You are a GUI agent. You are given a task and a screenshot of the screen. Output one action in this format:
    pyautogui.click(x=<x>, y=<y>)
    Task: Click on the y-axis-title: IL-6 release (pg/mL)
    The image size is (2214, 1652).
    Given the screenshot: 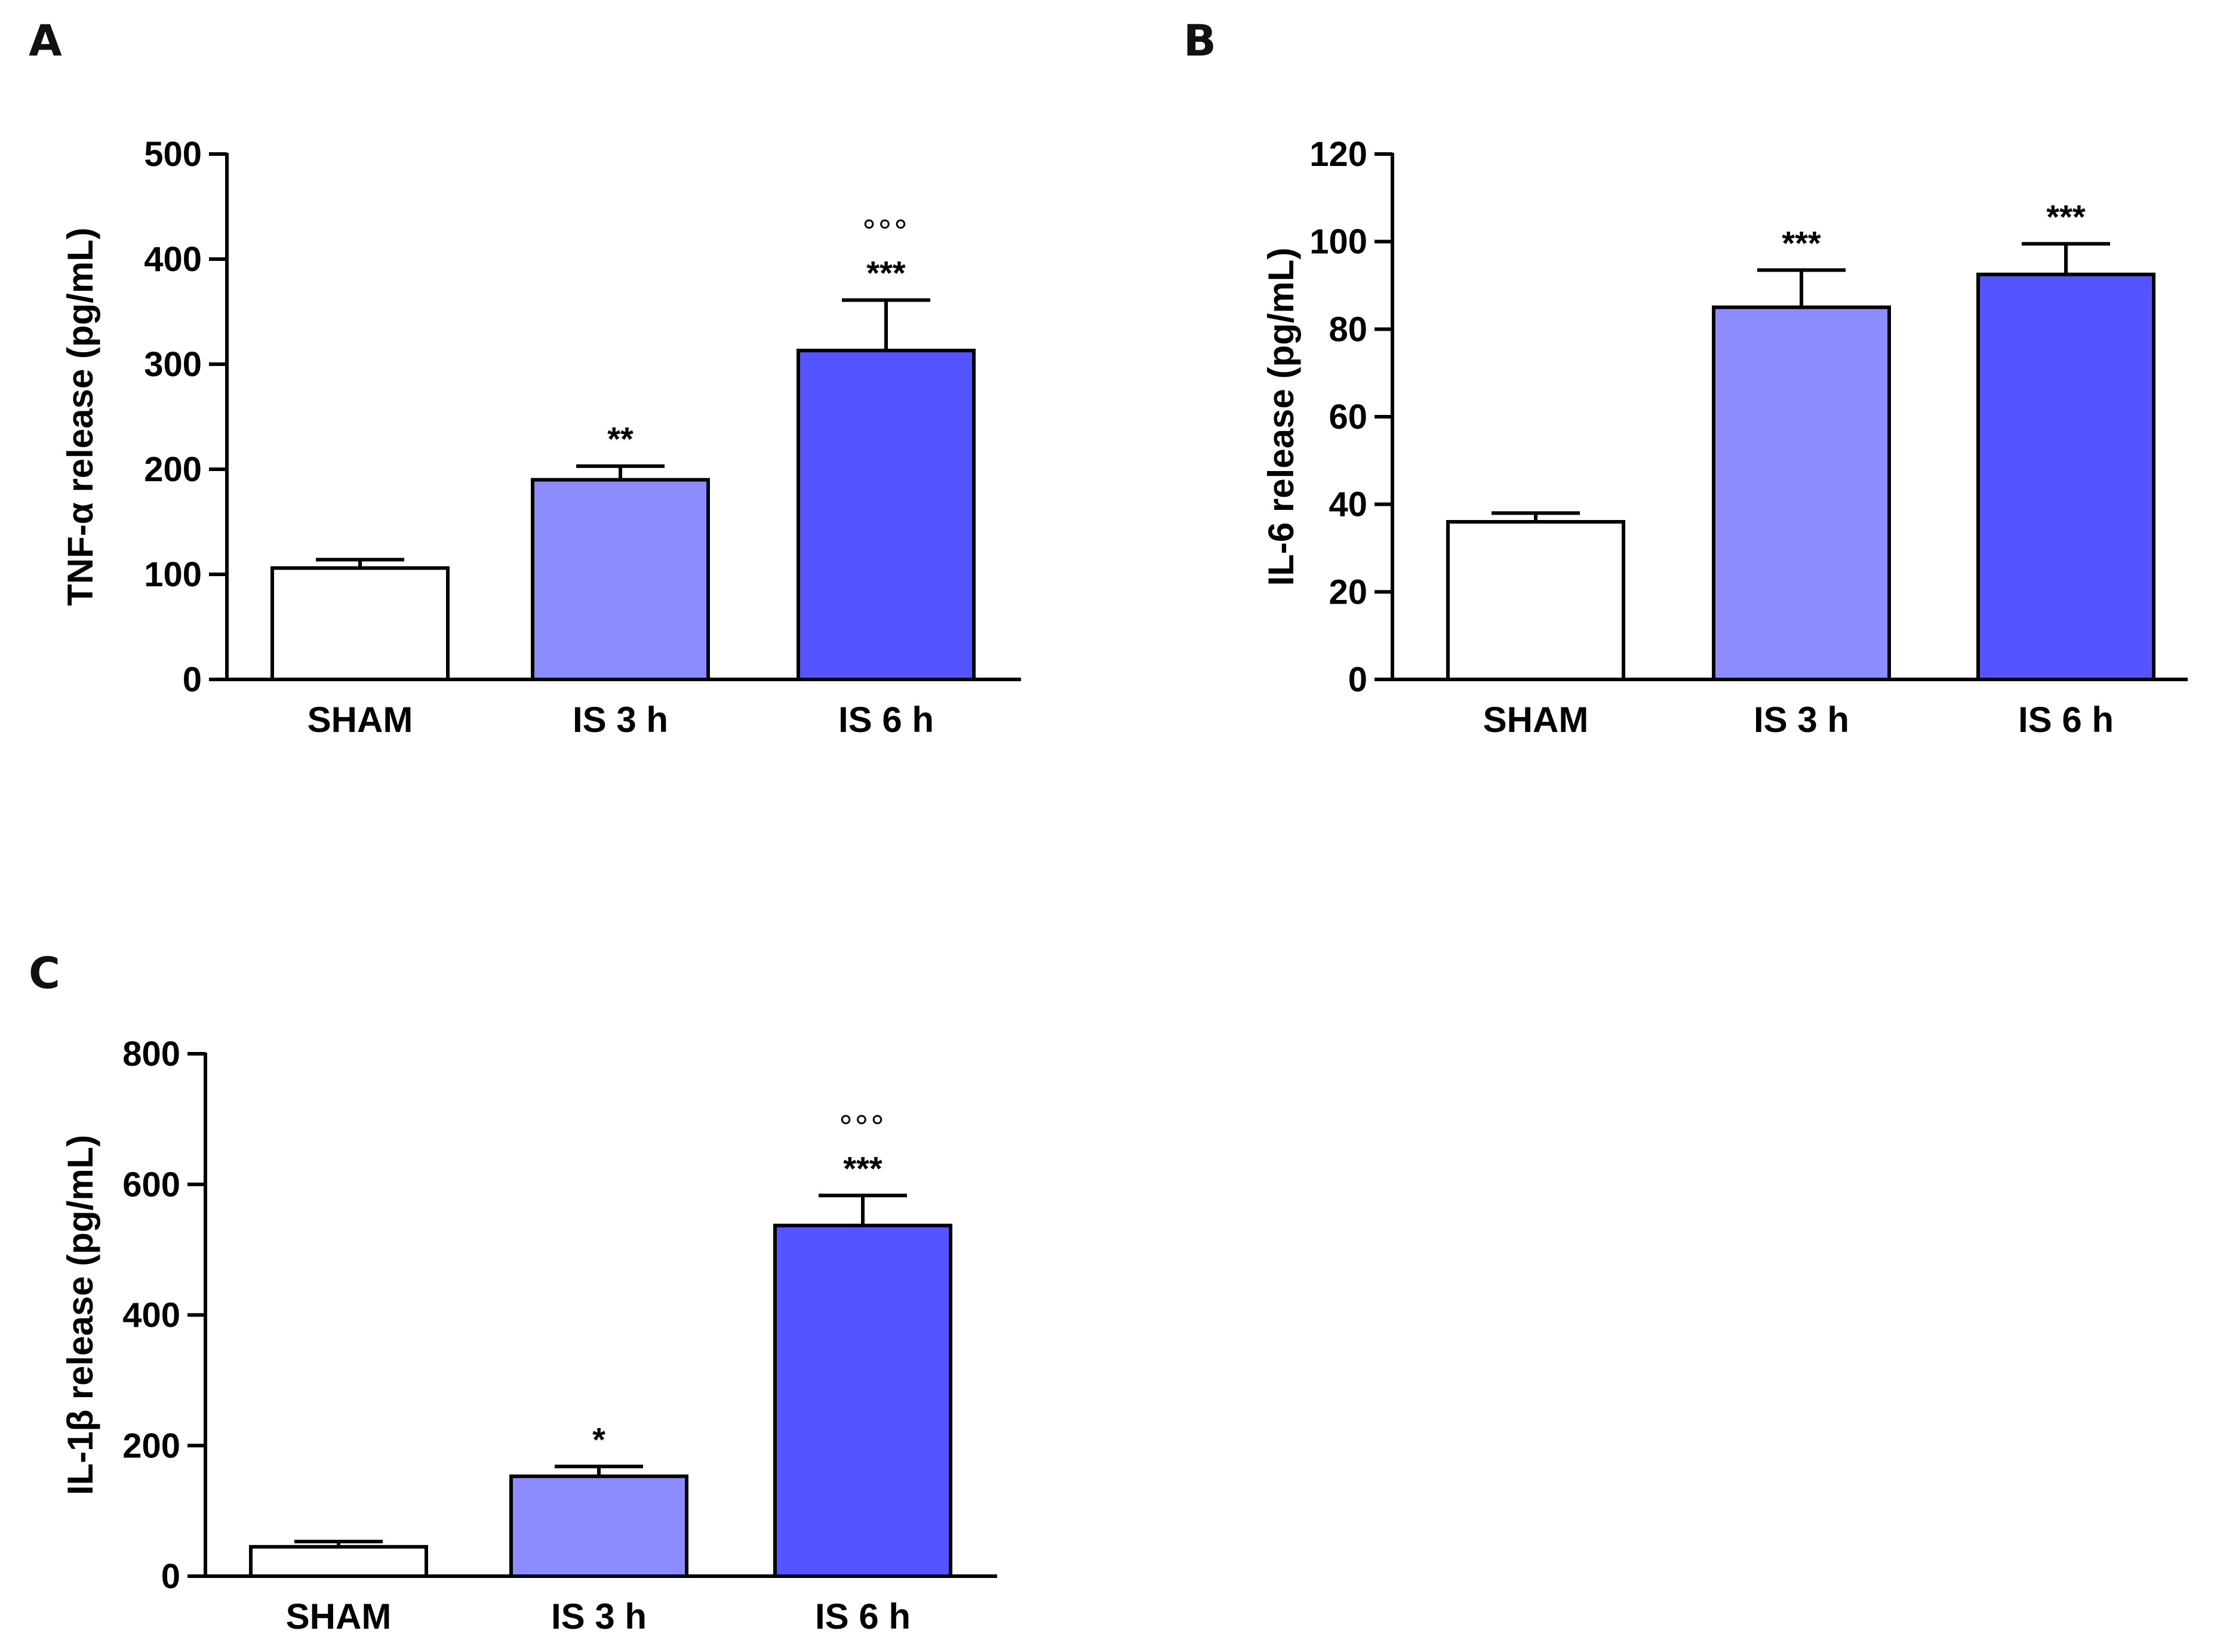 What is the action you would take?
    pyautogui.click(x=1281, y=417)
    